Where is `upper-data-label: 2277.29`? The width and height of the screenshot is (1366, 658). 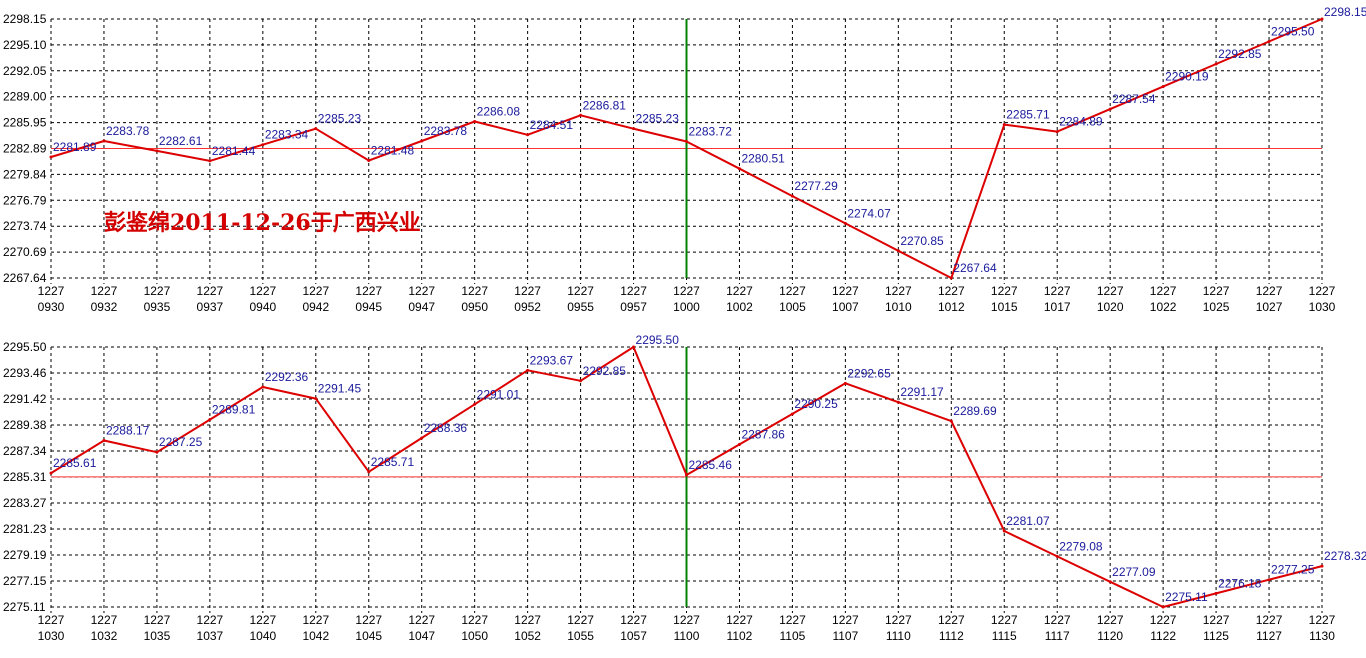 upper-data-label: 2277.29 is located at coordinates (816, 186).